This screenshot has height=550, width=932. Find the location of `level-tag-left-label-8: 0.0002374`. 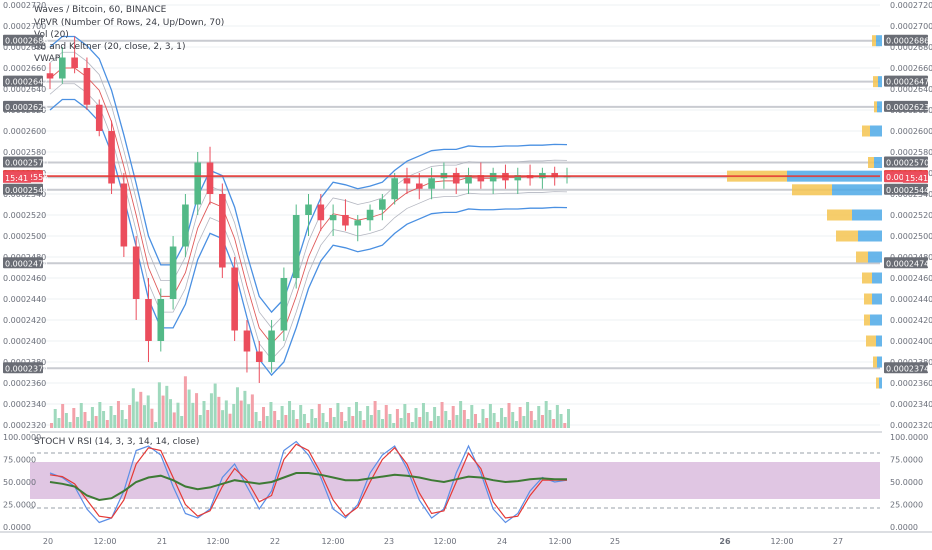

level-tag-left-label-8: 0.0002374 is located at coordinates (26, 368).